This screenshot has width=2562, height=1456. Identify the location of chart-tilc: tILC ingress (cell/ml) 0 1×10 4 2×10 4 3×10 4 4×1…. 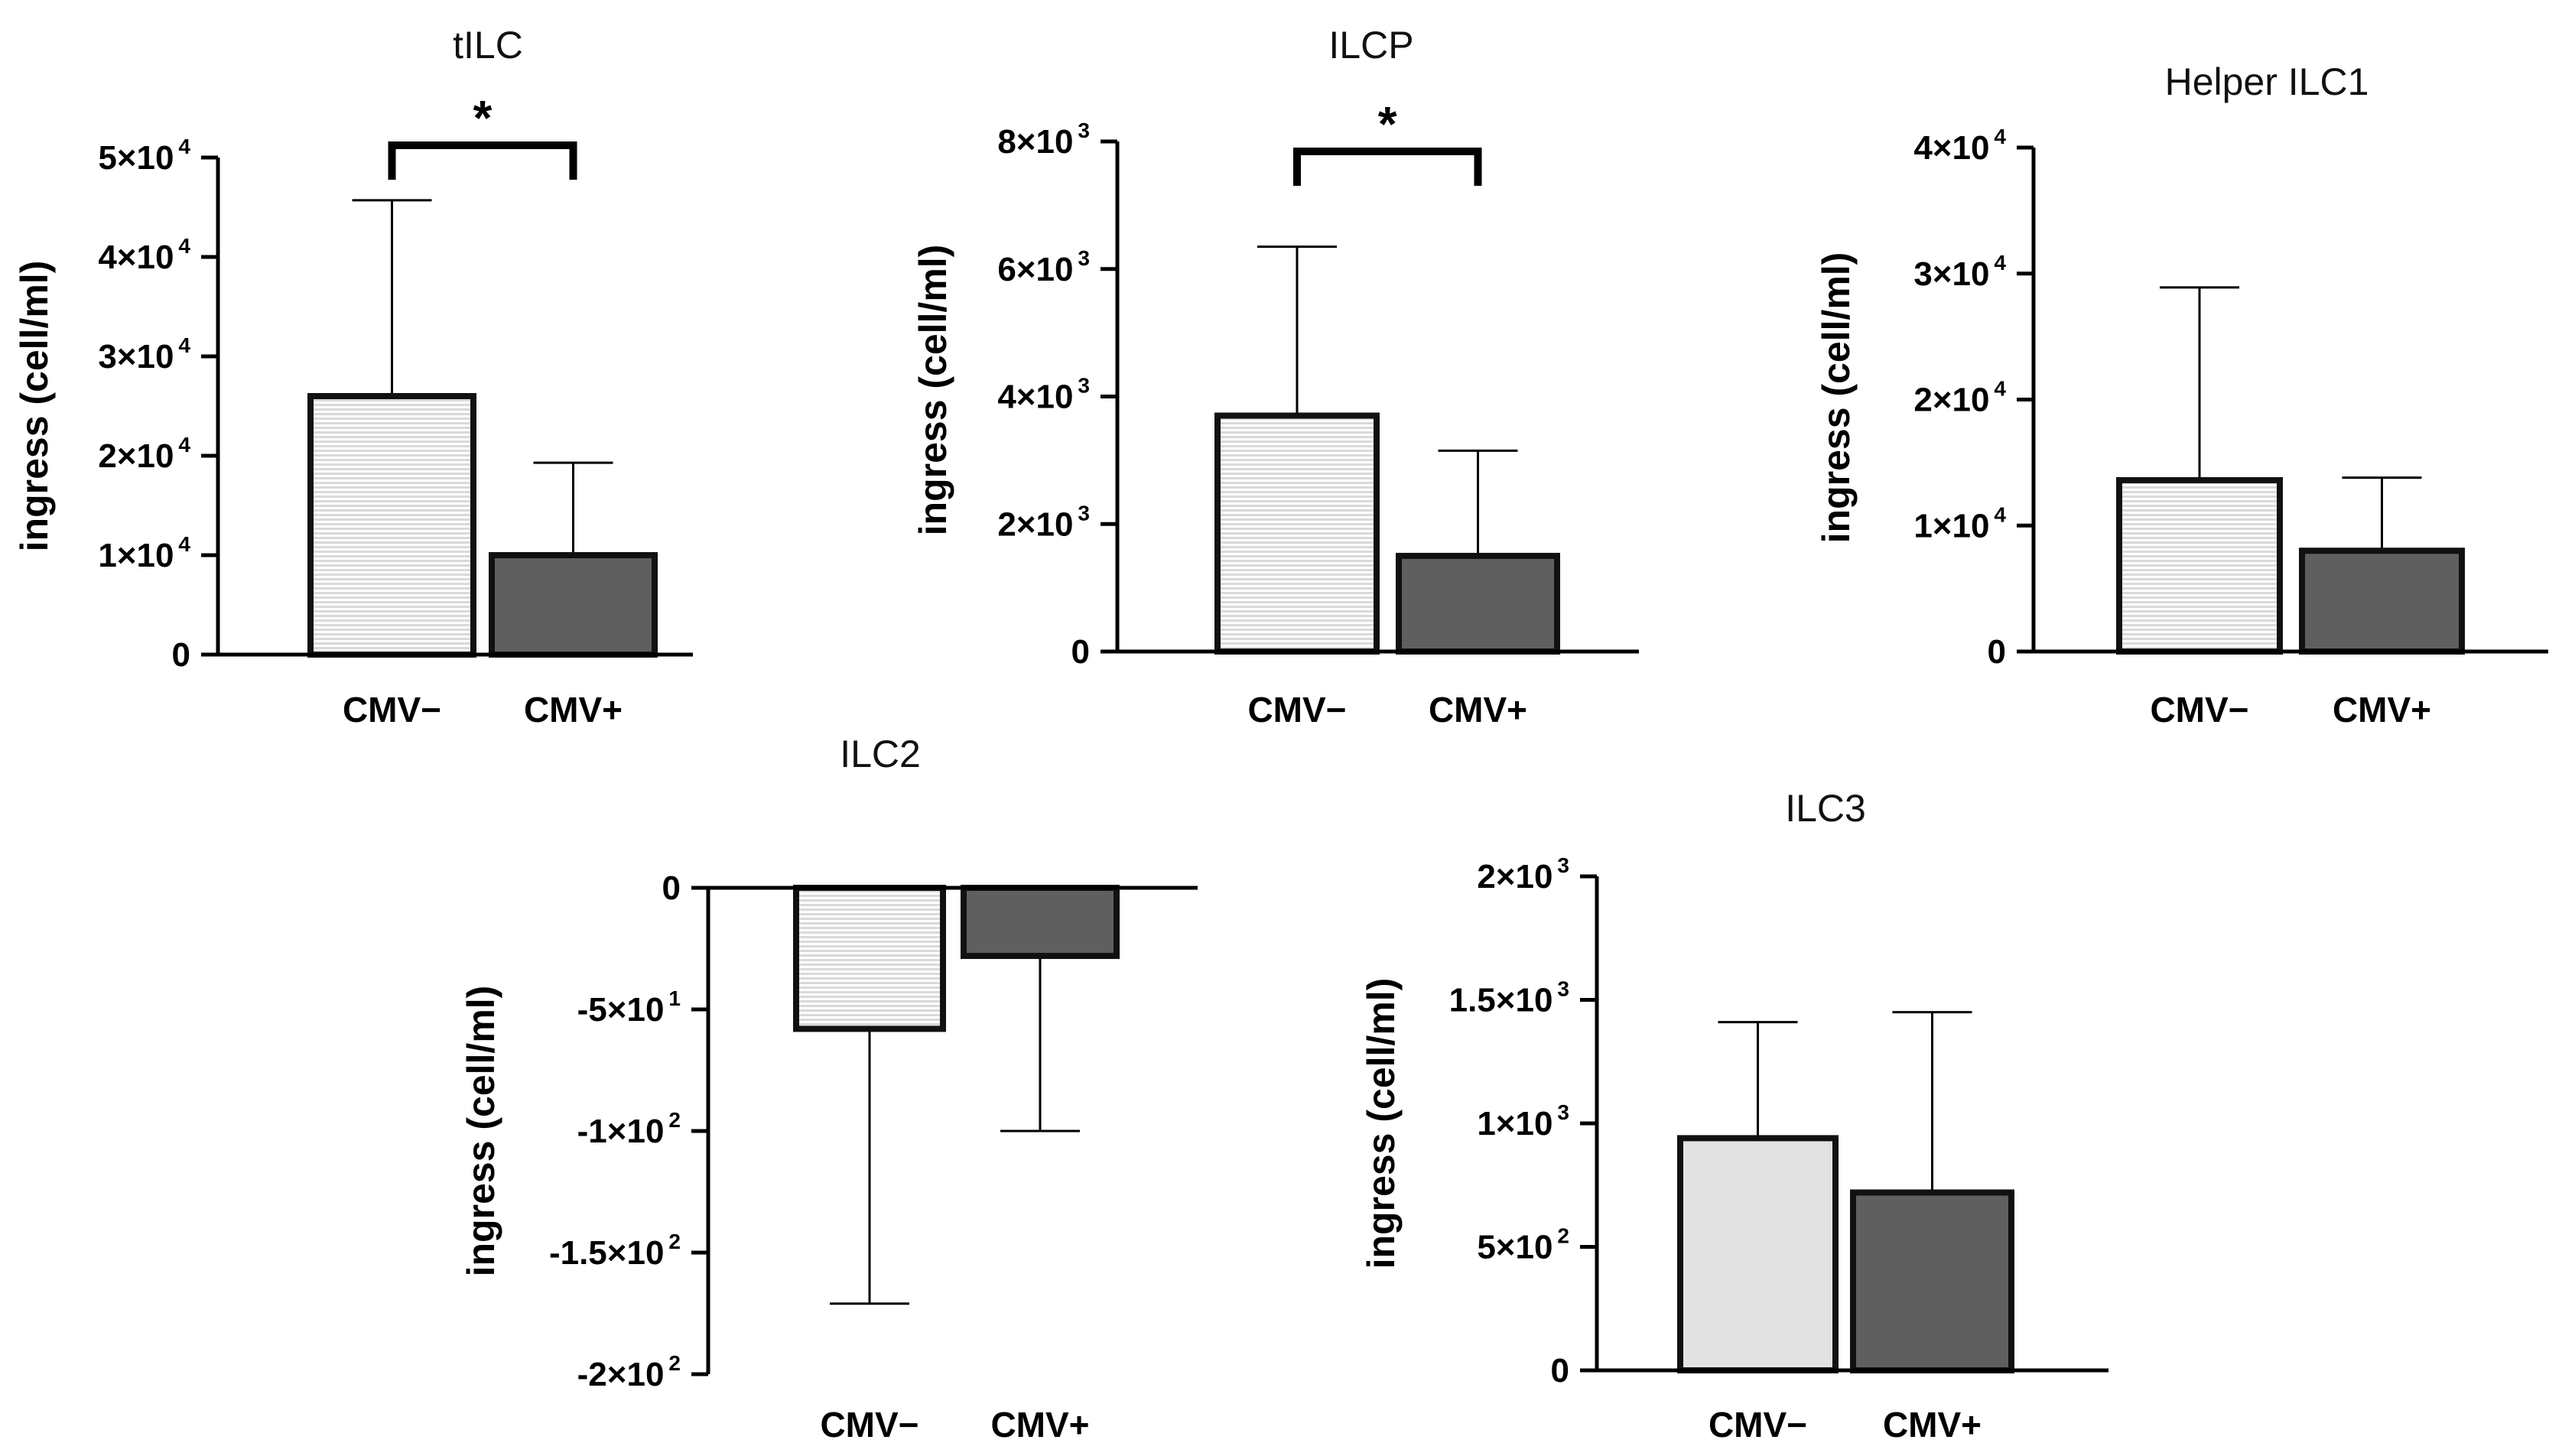
(353, 377).